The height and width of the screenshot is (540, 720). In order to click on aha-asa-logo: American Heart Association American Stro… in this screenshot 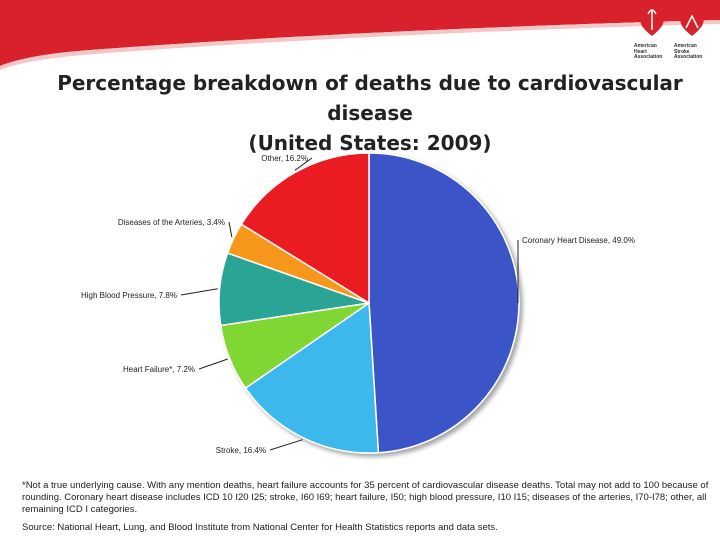, I will do `click(672, 36)`.